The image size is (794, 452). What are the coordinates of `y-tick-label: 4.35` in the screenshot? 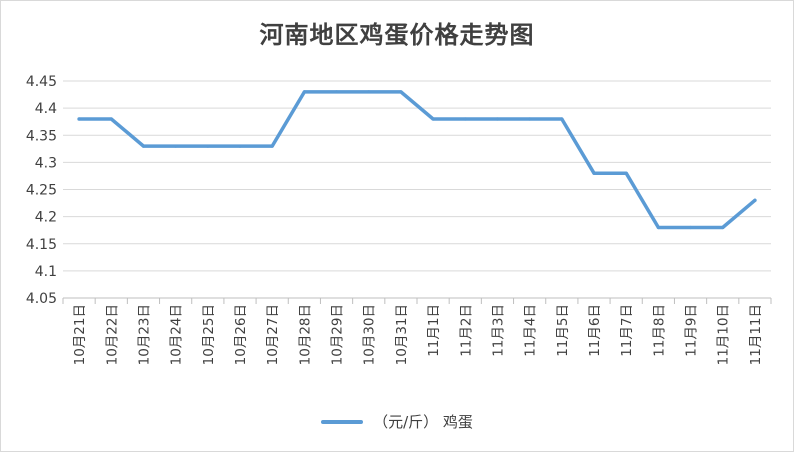 It's located at (41, 136).